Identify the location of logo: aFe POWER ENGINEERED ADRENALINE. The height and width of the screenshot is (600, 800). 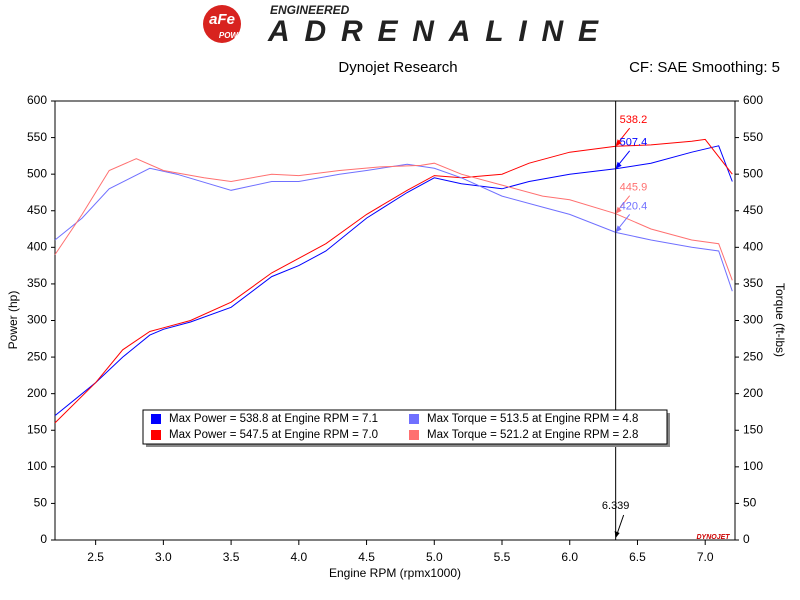
(401, 25).